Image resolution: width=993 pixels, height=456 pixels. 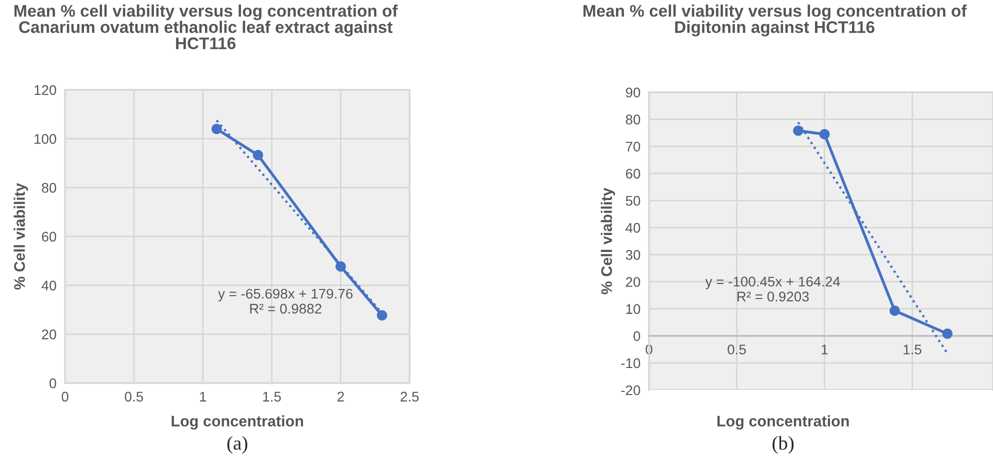 What do you see at coordinates (206, 27) in the screenshot?
I see `chart-title: Mean % cell viability versus log concentration of Canarium ovatum ethanolic leaf extract against HCT116` at bounding box center [206, 27].